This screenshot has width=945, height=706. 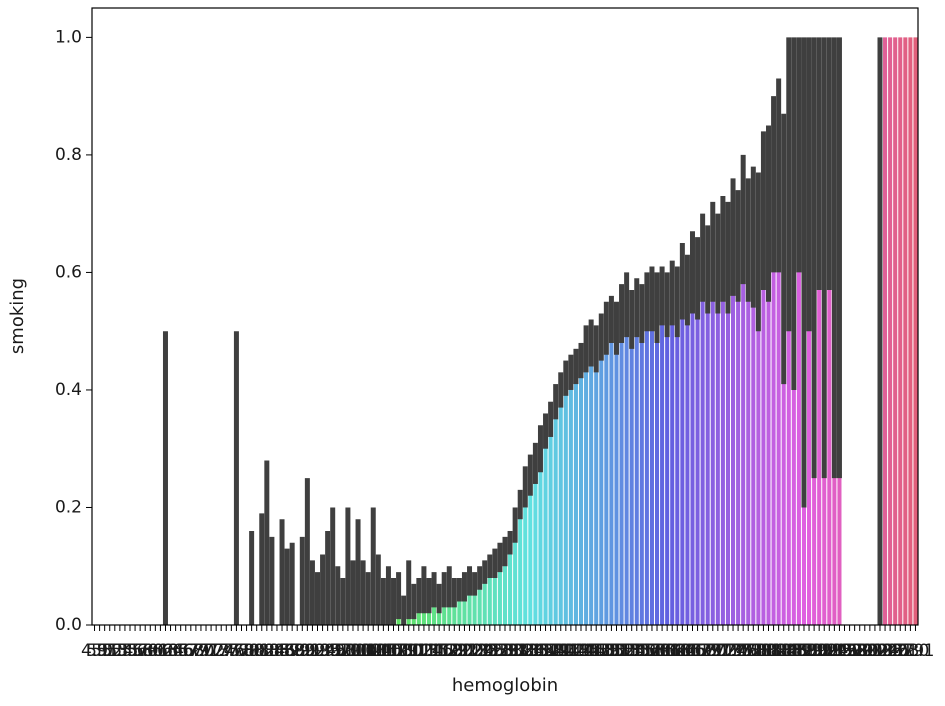 What do you see at coordinates (520, 651) in the screenshot?
I see `x-tick-label: 13.3` at bounding box center [520, 651].